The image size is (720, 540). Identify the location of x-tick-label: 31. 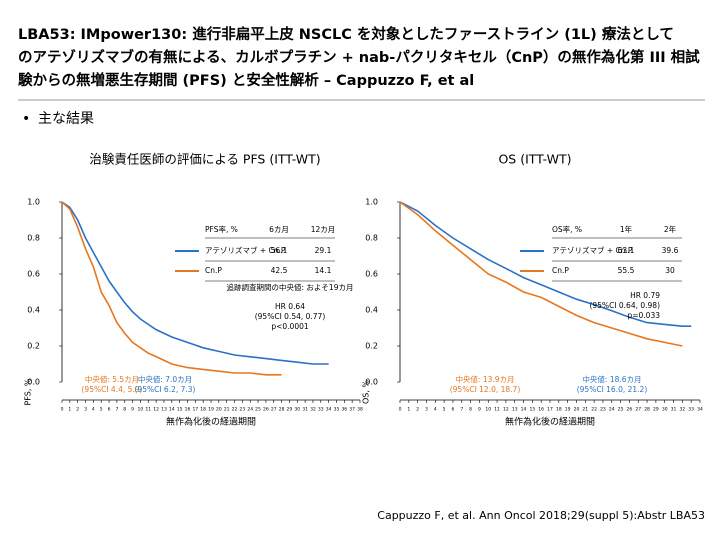
(305, 410).